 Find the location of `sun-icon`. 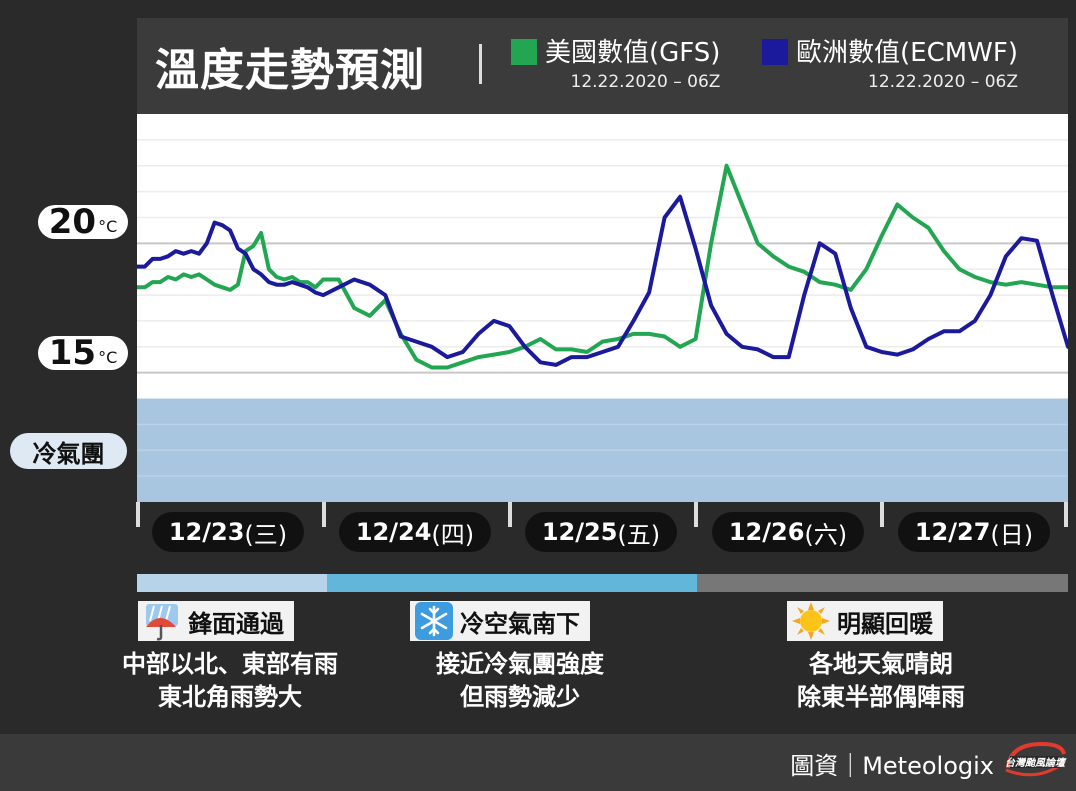

sun-icon is located at coordinates (811, 621).